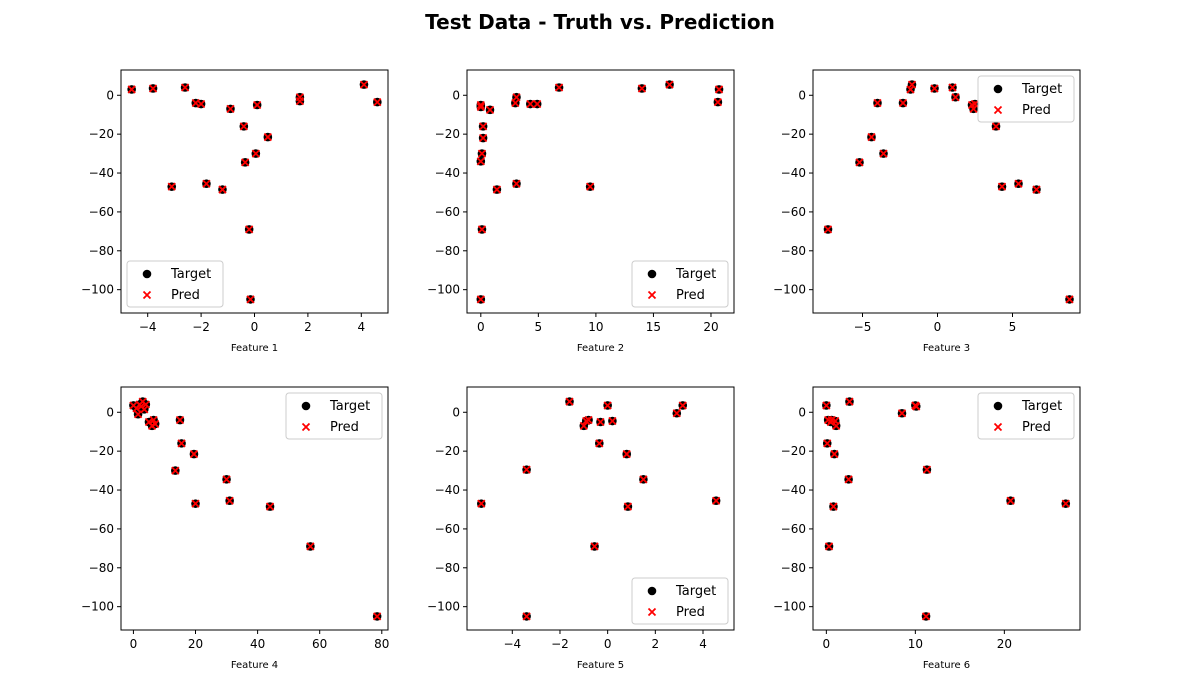 Image resolution: width=1200 pixels, height=700 pixels. Describe the element at coordinates (539, 327) in the screenshot. I see `x-tick-label: 5` at that location.